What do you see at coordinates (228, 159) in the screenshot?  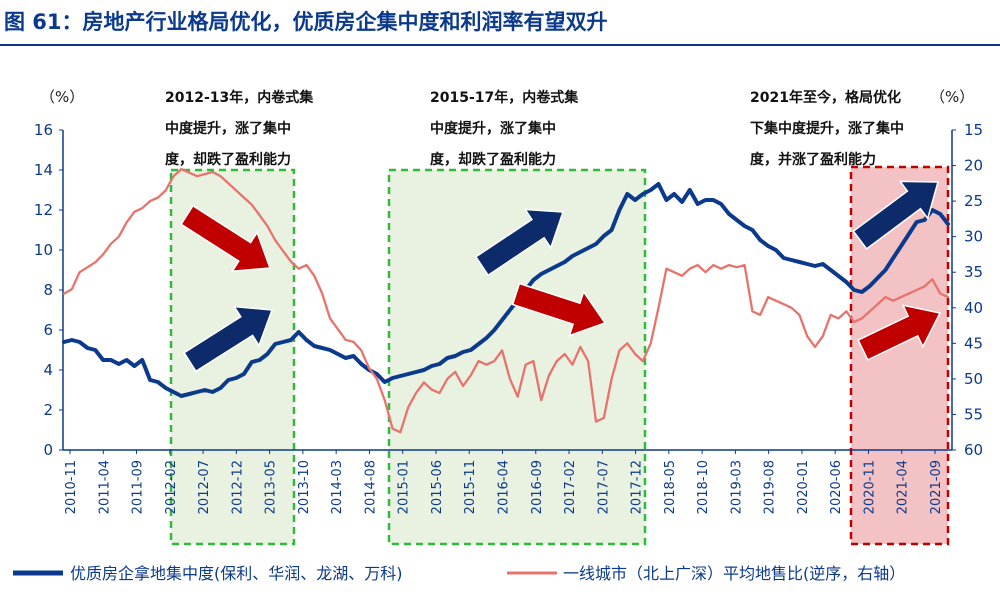 I see `annotation-1-line-3: 度，却跌了盈利能力` at bounding box center [228, 159].